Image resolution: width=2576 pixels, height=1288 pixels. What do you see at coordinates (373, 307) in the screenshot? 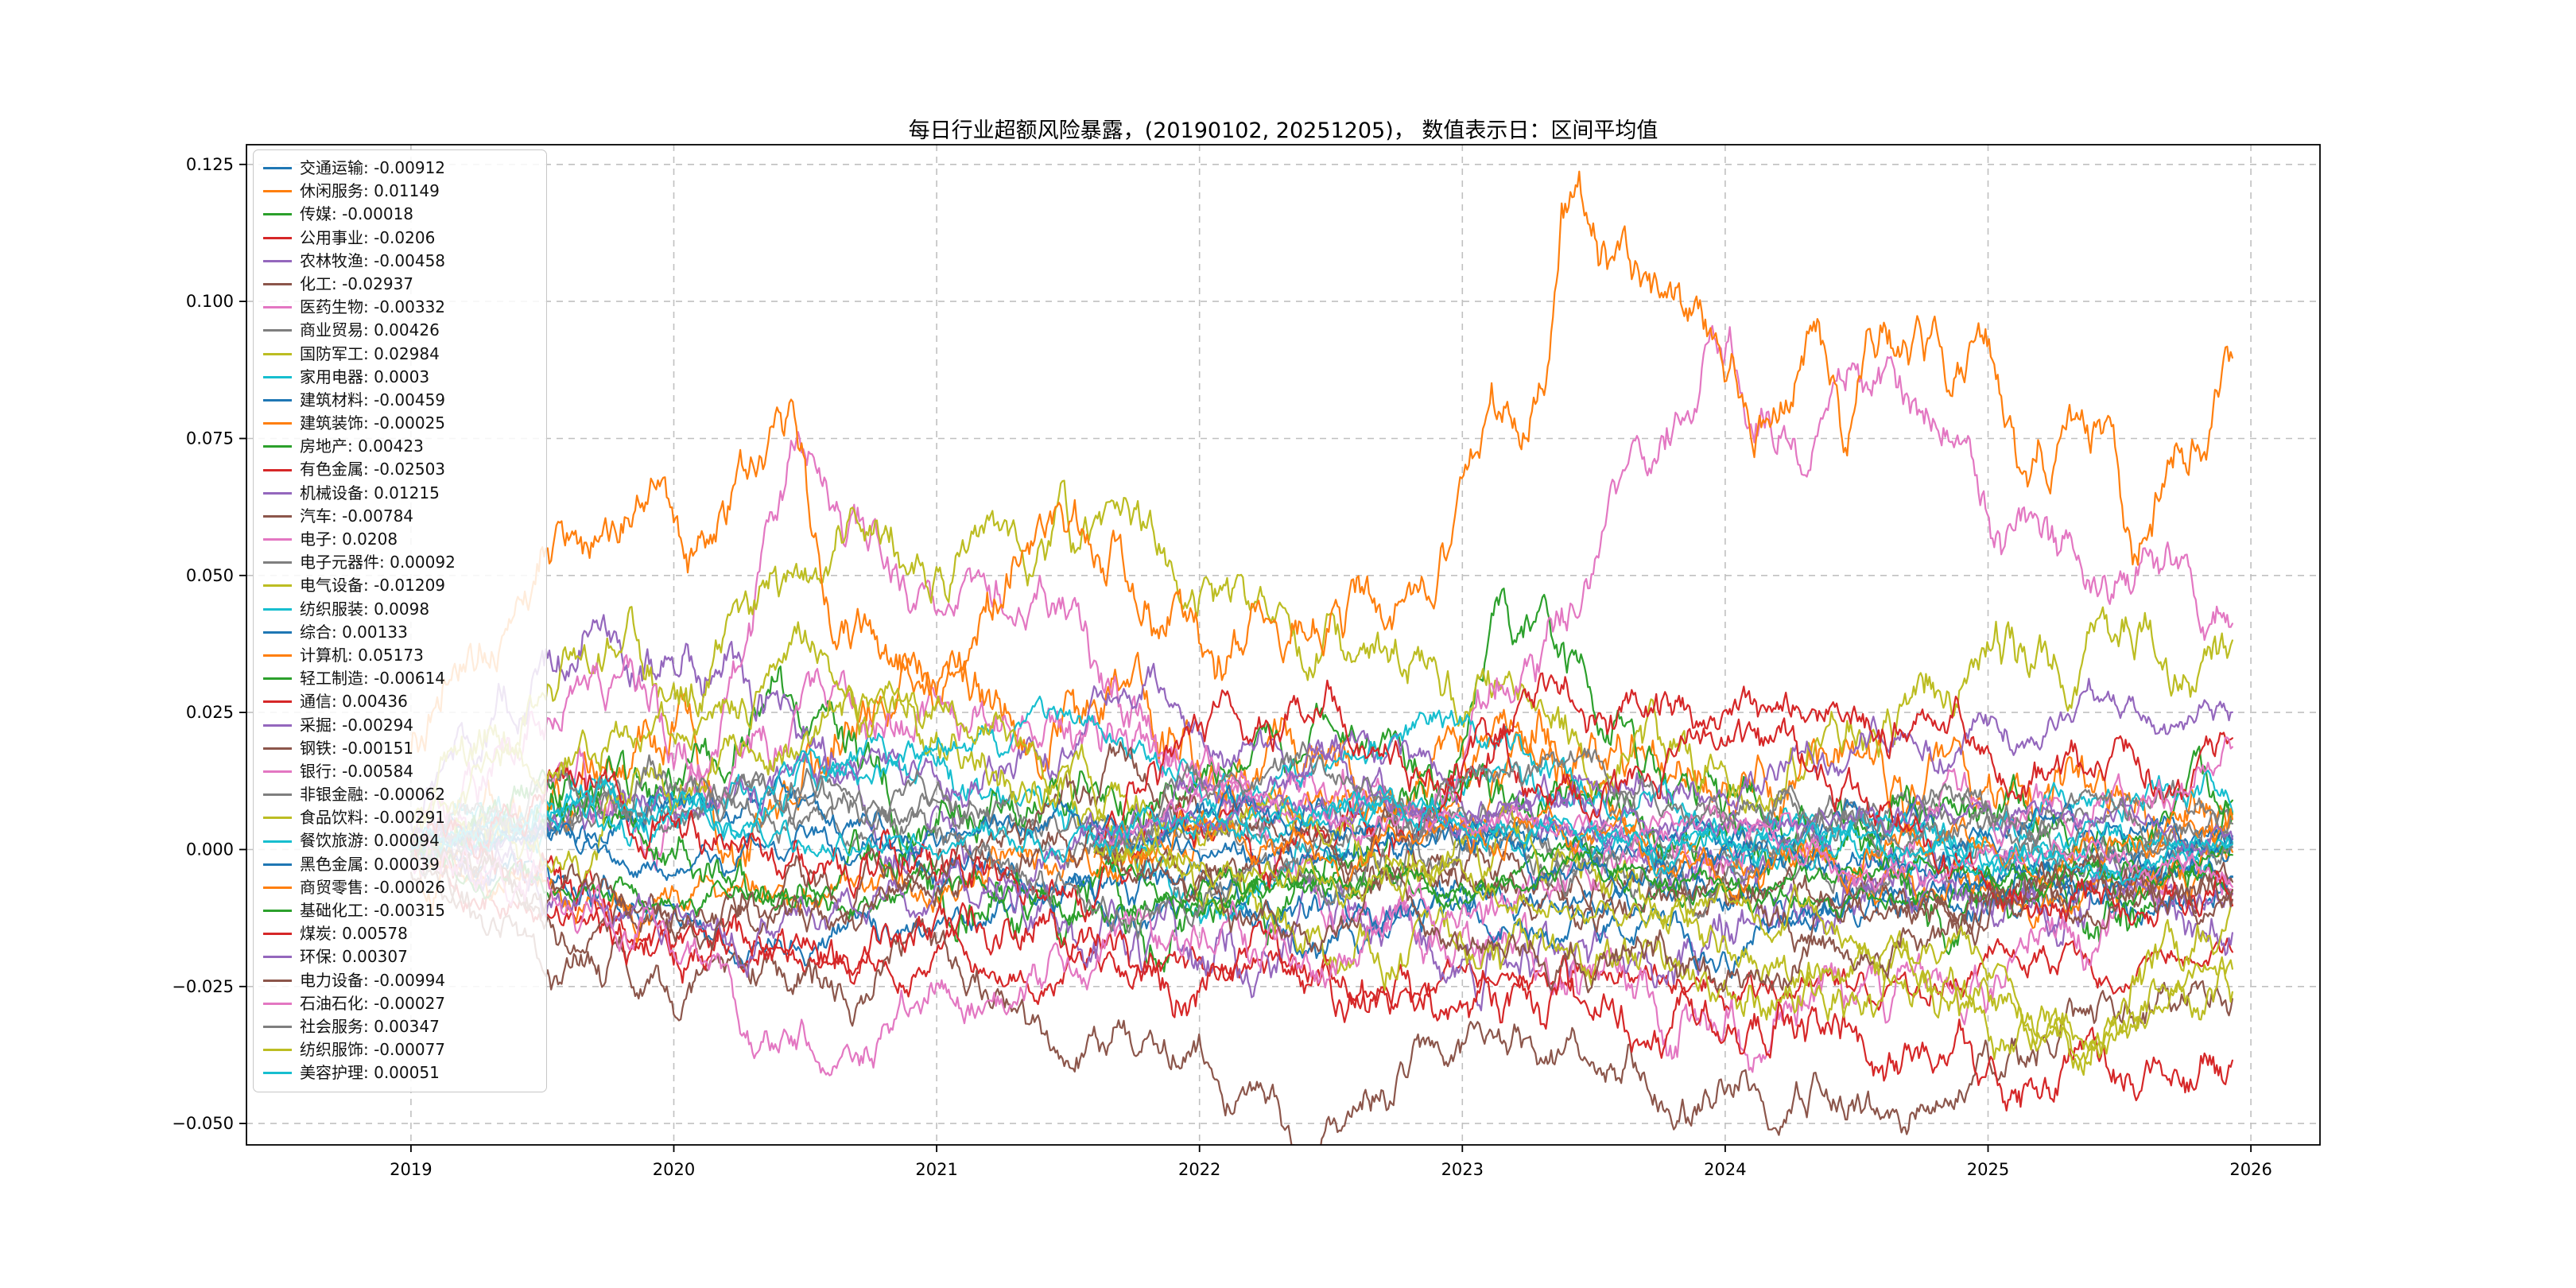
I see `legend-label: 医药生物: -0.00332` at bounding box center [373, 307].